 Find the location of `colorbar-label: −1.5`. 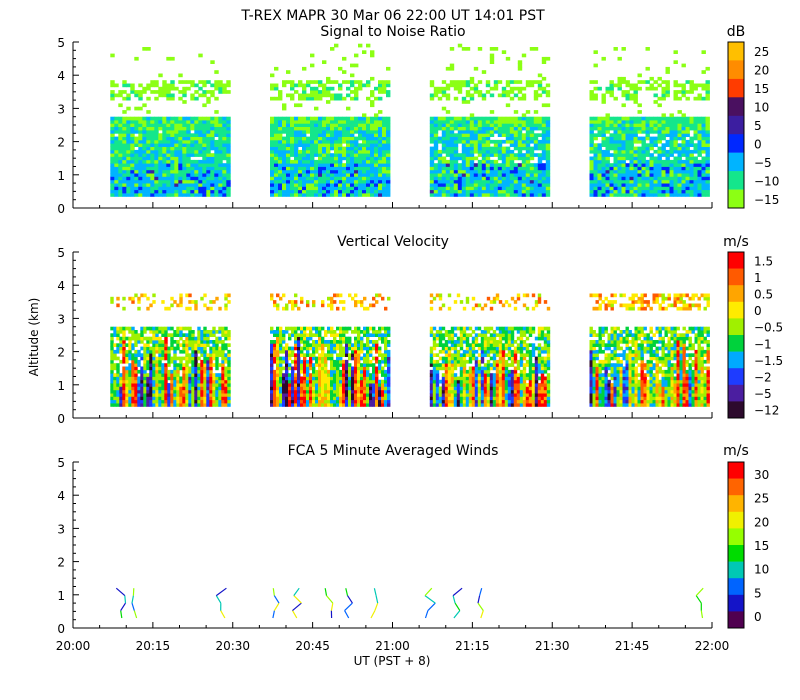

colorbar-label: −1.5 is located at coordinates (768, 361).